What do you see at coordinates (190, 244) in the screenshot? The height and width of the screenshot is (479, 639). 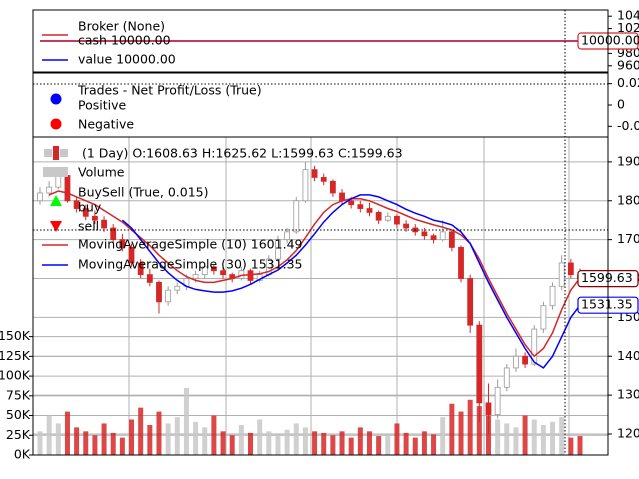 I see `legend-label: MovingAverageSimple (10) 1601.49` at bounding box center [190, 244].